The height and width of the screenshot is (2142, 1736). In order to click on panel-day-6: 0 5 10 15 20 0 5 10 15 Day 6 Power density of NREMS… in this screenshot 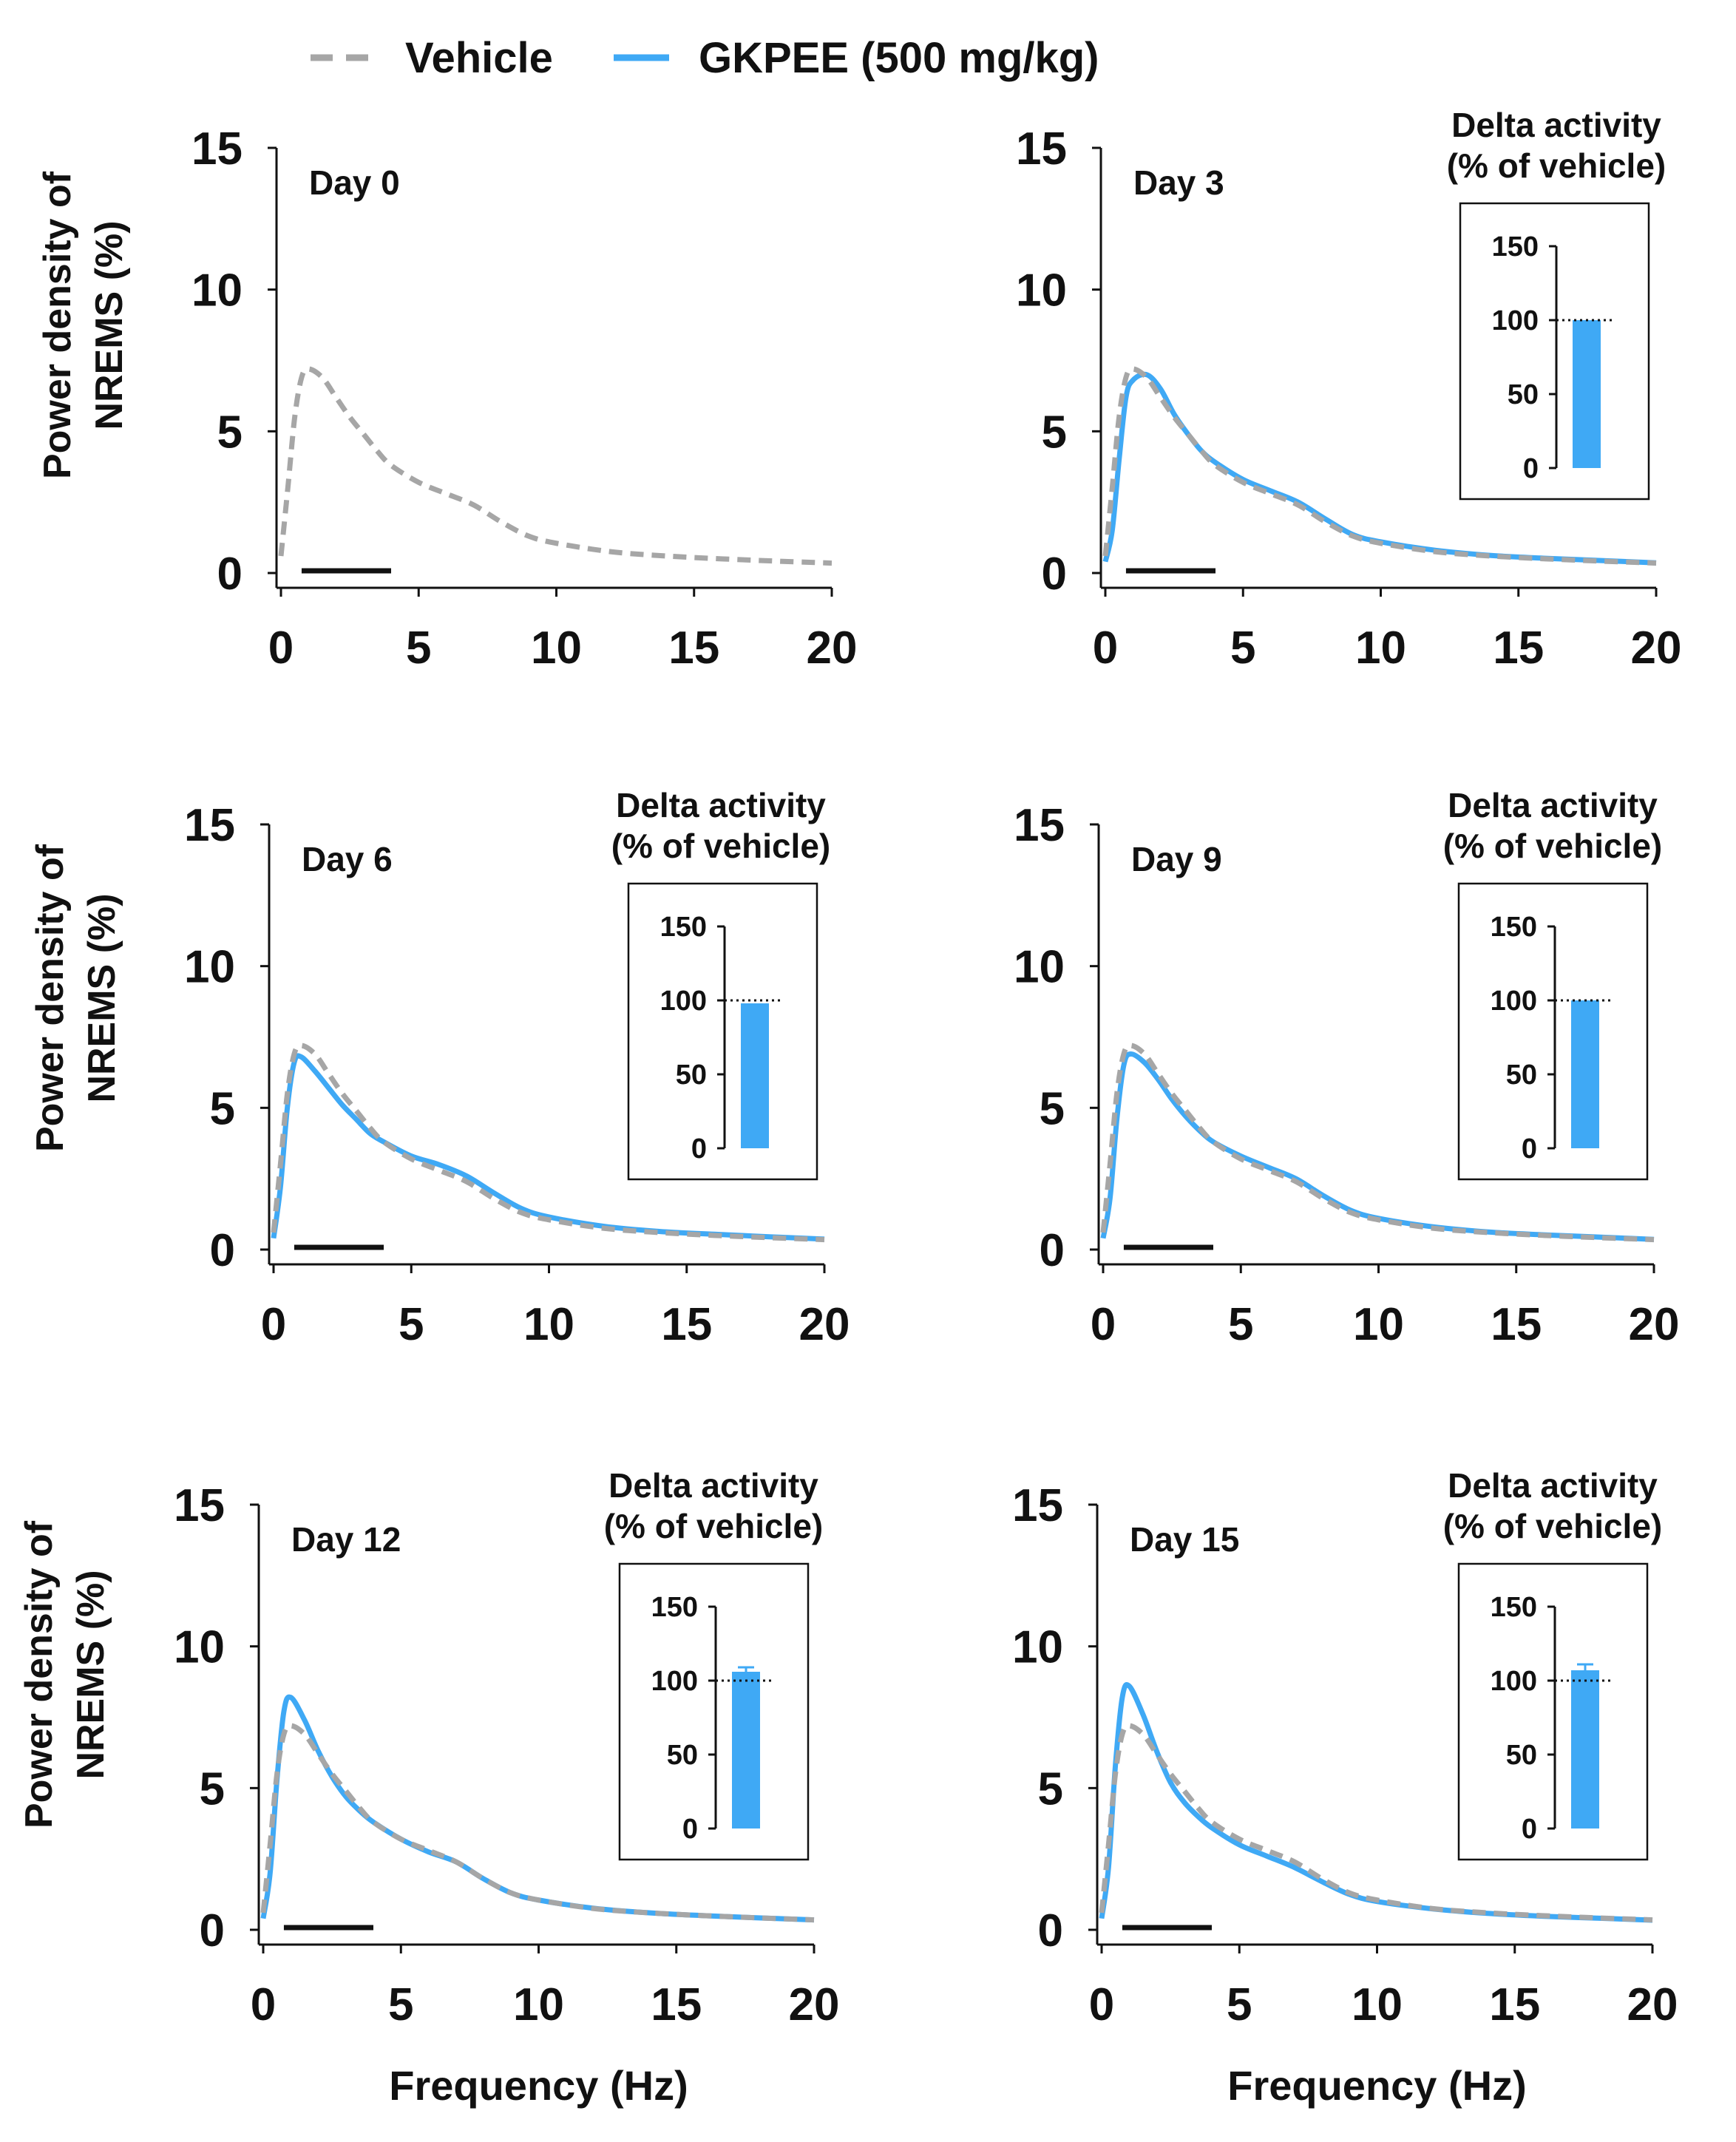, I will do `click(440, 1068)`.